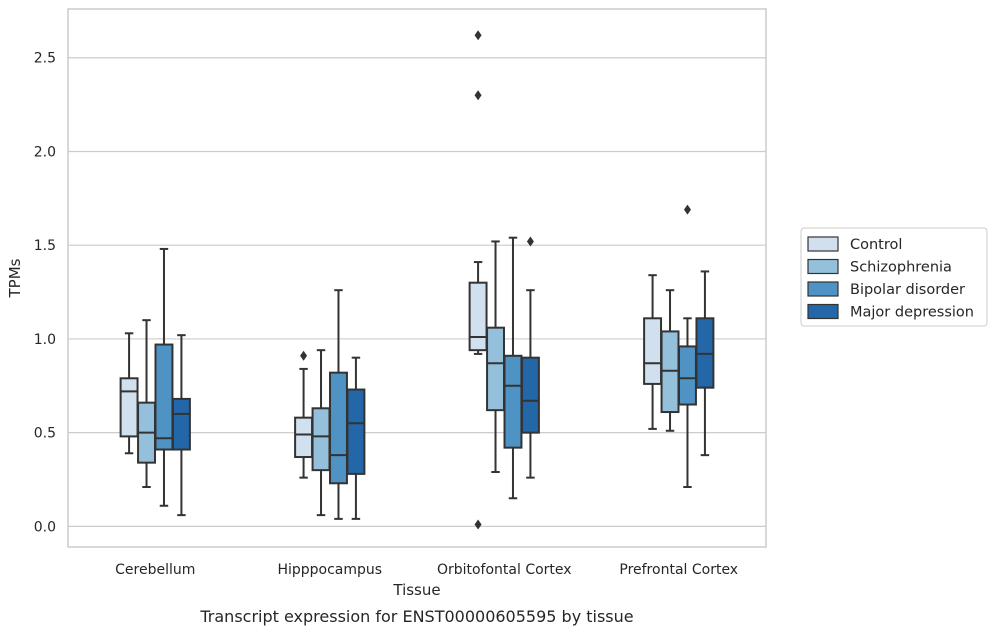 Image resolution: width=997 pixels, height=634 pixels. I want to click on legend-frame, so click(894, 277).